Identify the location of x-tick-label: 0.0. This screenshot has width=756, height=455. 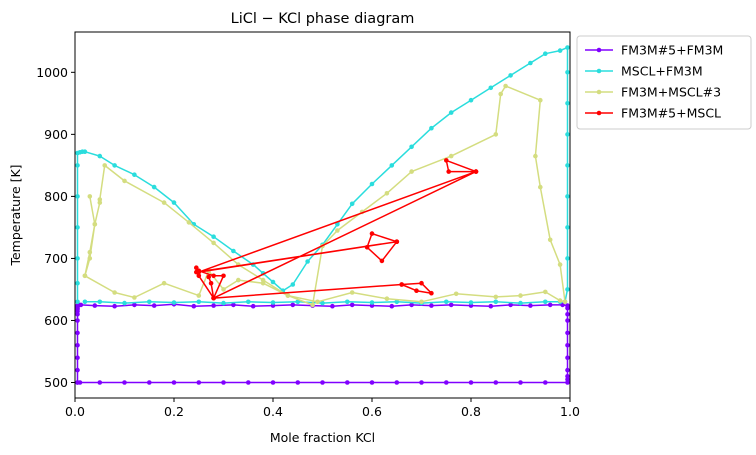
(75, 411).